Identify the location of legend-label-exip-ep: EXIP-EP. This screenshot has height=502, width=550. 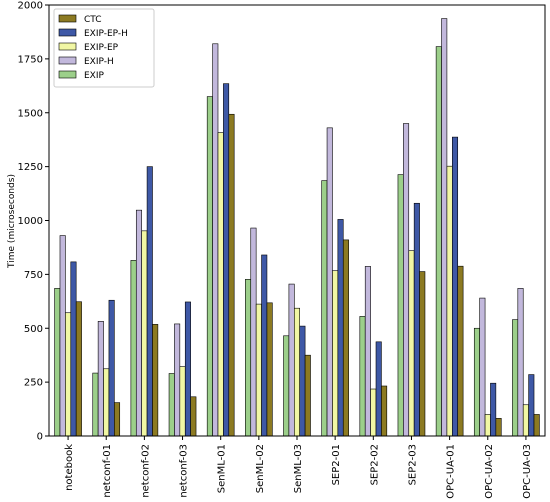
(101, 48).